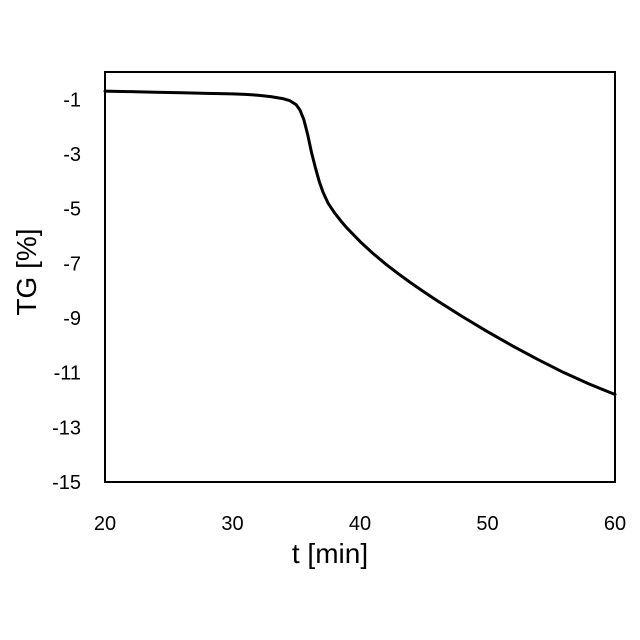 The height and width of the screenshot is (640, 640). I want to click on y-tick-label: -9, so click(72, 319).